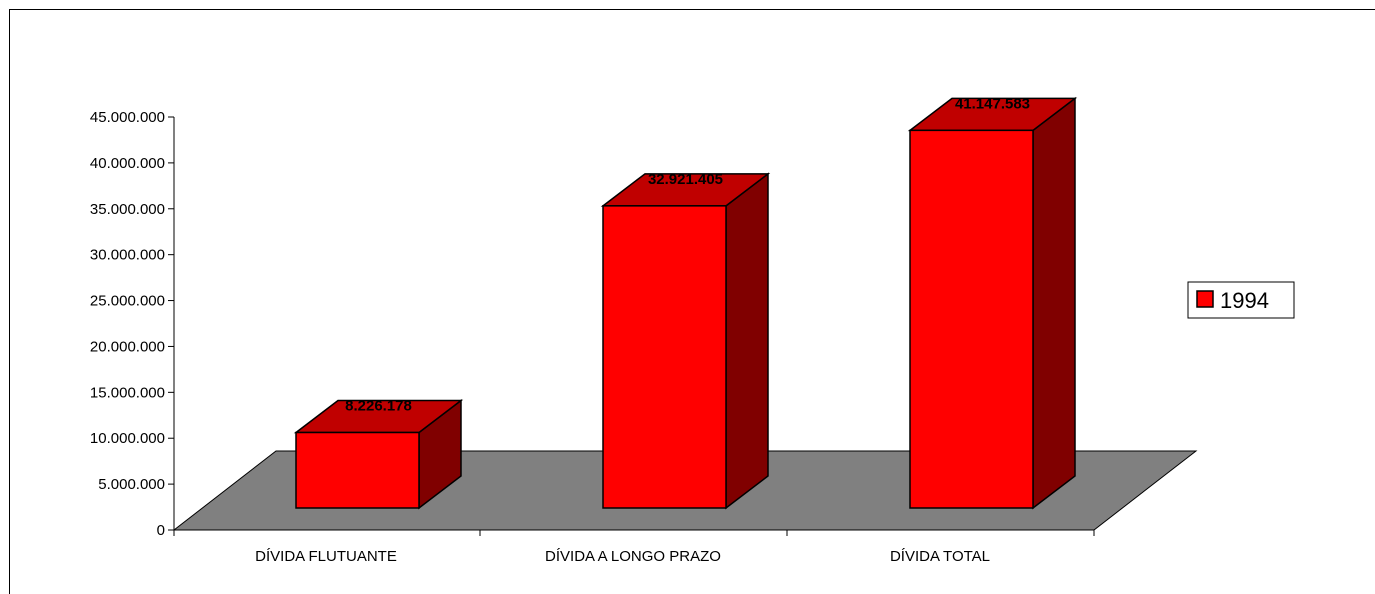  Describe the element at coordinates (378, 406) in the screenshot. I see `data-label: 8.226.178` at that location.